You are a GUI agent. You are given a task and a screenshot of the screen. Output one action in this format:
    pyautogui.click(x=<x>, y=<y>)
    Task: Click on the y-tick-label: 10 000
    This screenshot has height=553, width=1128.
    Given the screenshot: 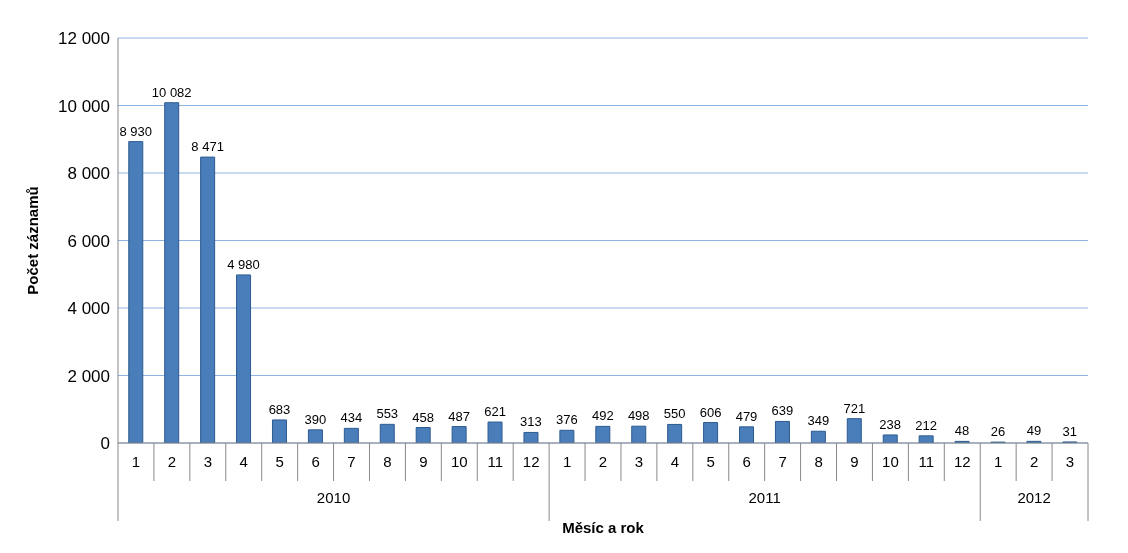 What is the action you would take?
    pyautogui.click(x=84, y=106)
    